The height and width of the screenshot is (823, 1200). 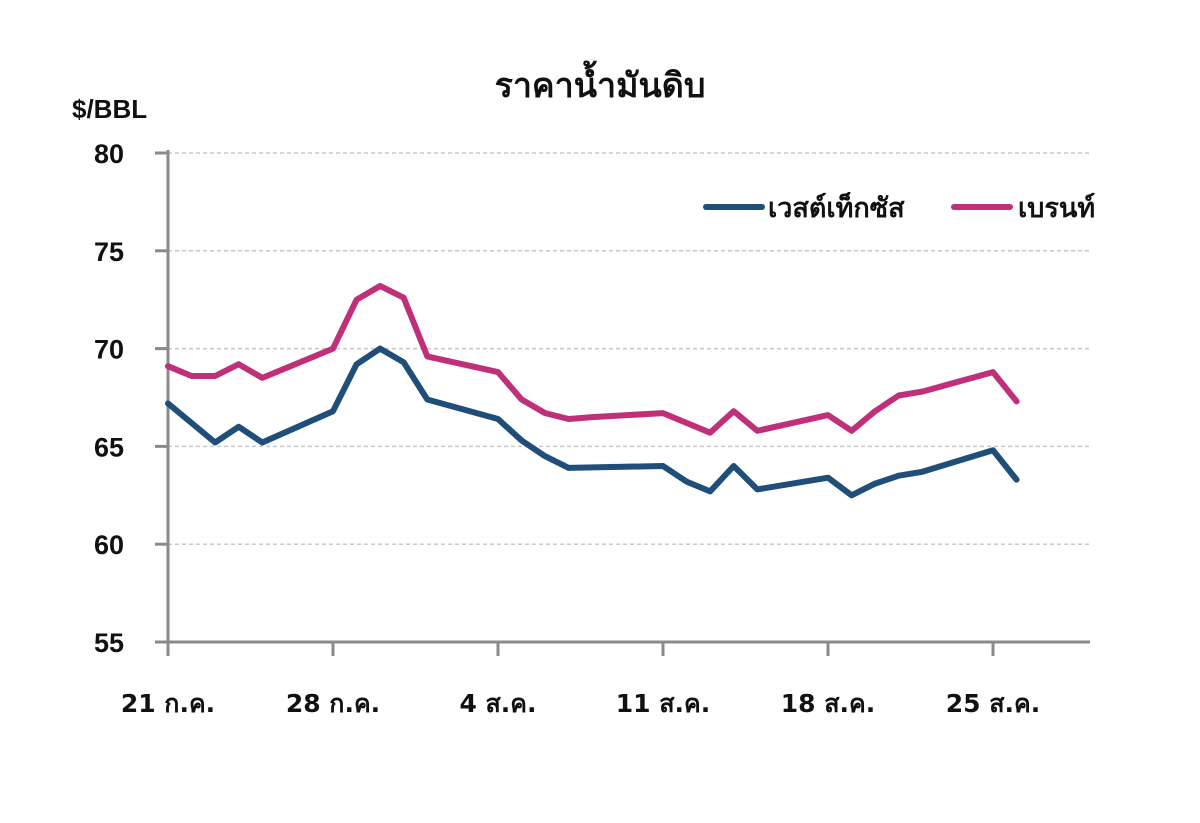 I want to click on legend: เวสต์เท็กซัส เบรนท์, so click(x=899, y=207).